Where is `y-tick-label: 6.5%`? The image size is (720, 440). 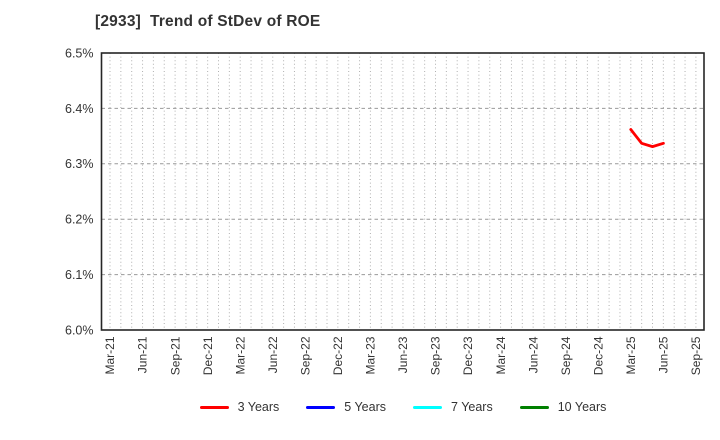 y-tick-label: 6.5% is located at coordinates (79, 53).